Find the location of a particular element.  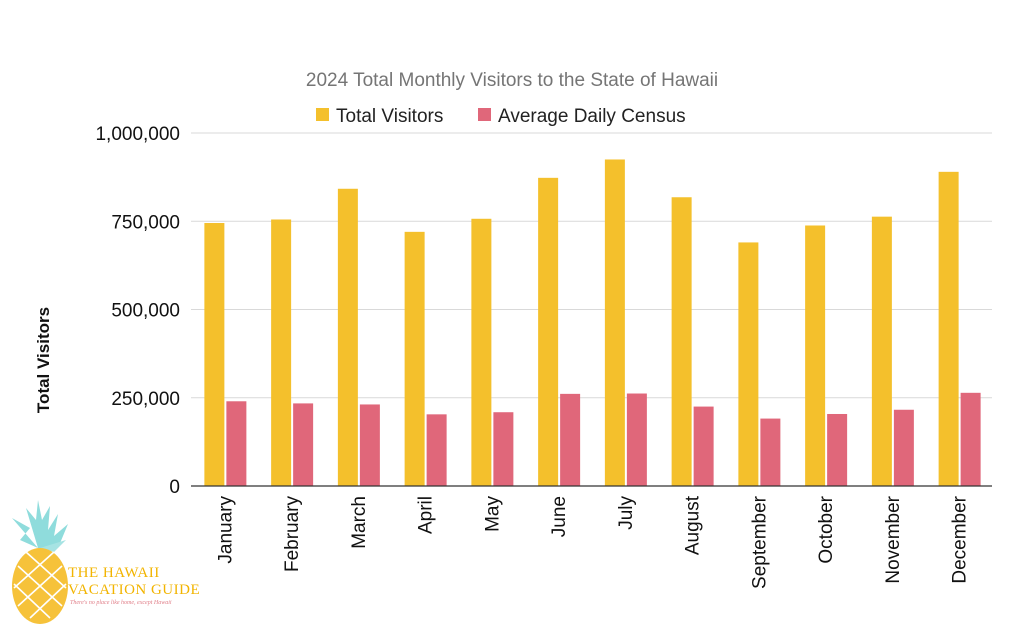

y-tick-label: 500,000 is located at coordinates (145, 311).